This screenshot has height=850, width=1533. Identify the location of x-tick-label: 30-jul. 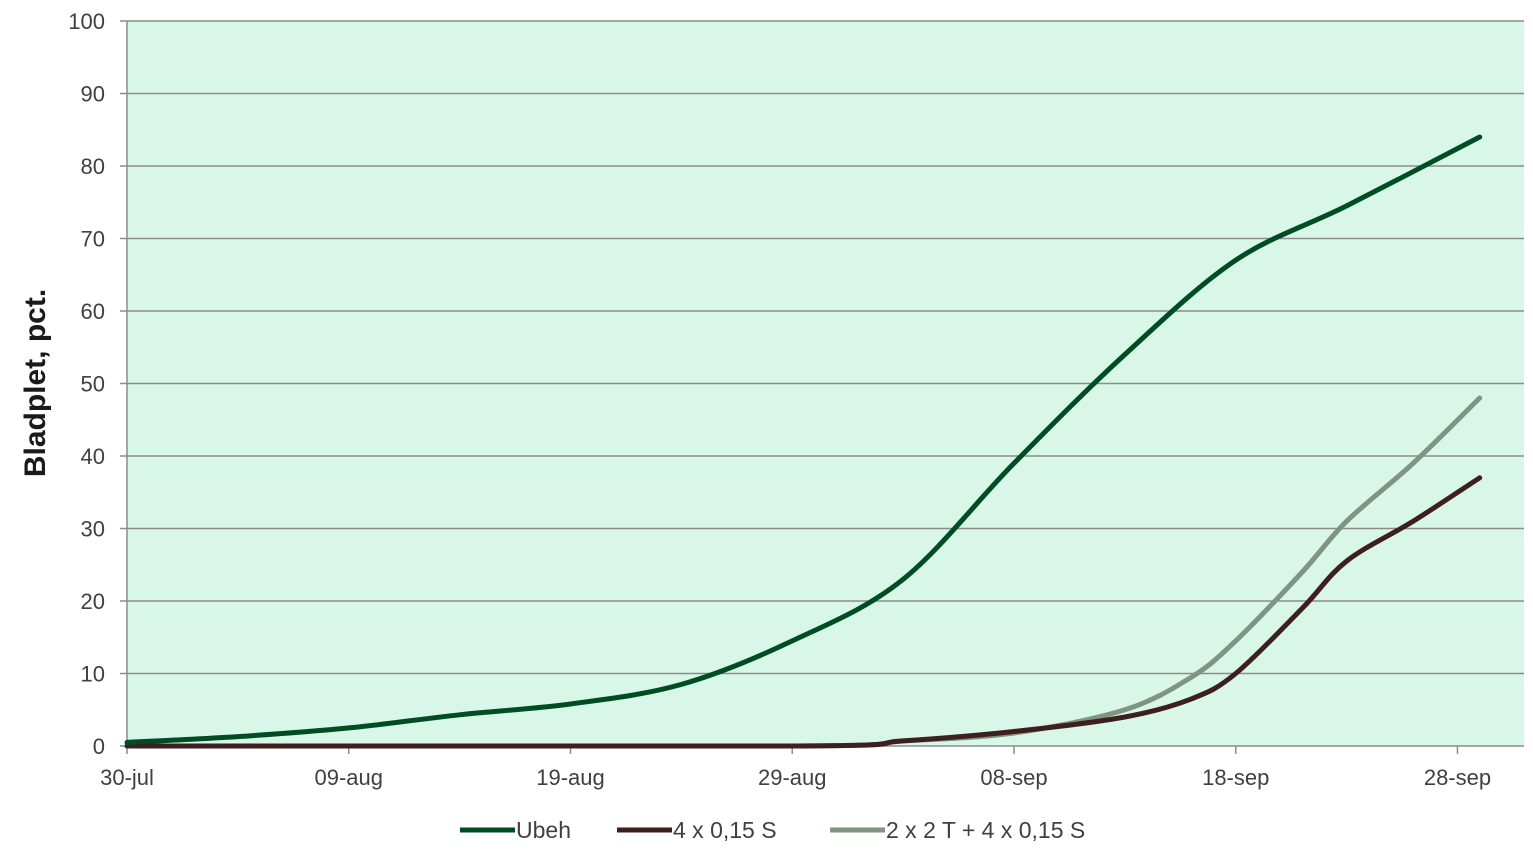
(127, 777).